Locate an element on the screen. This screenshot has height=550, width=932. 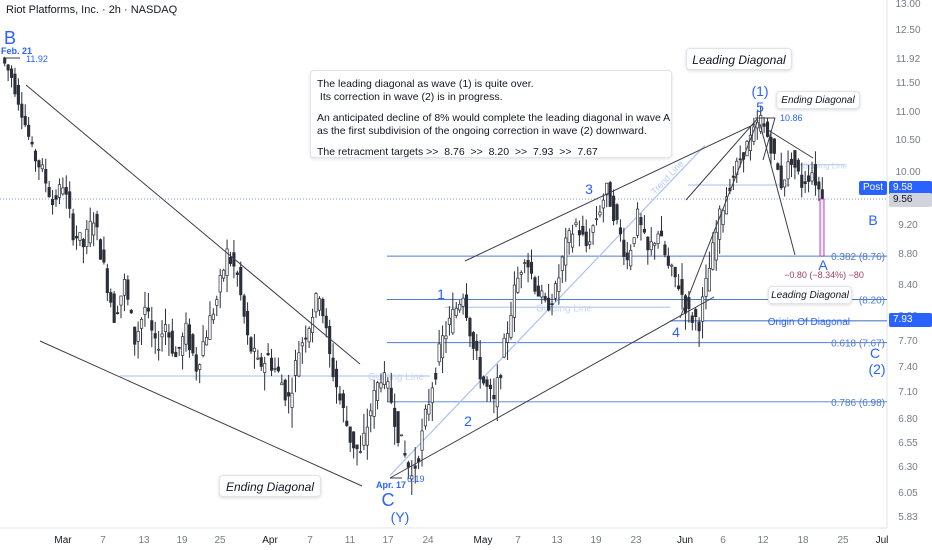
callout-leading-diagonal-small: Leading Diagonal is located at coordinates (810, 295).